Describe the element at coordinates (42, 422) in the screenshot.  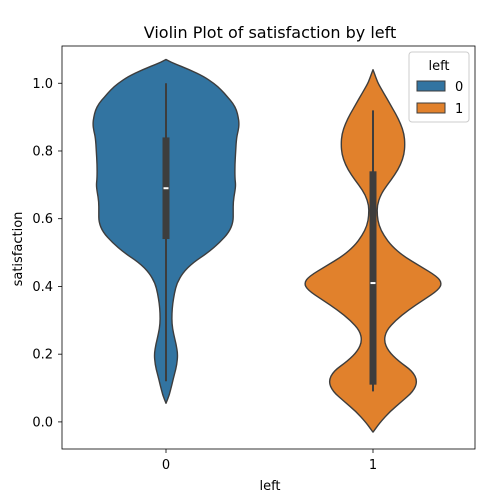
I see `y-tick-label-0: 0.0` at that location.